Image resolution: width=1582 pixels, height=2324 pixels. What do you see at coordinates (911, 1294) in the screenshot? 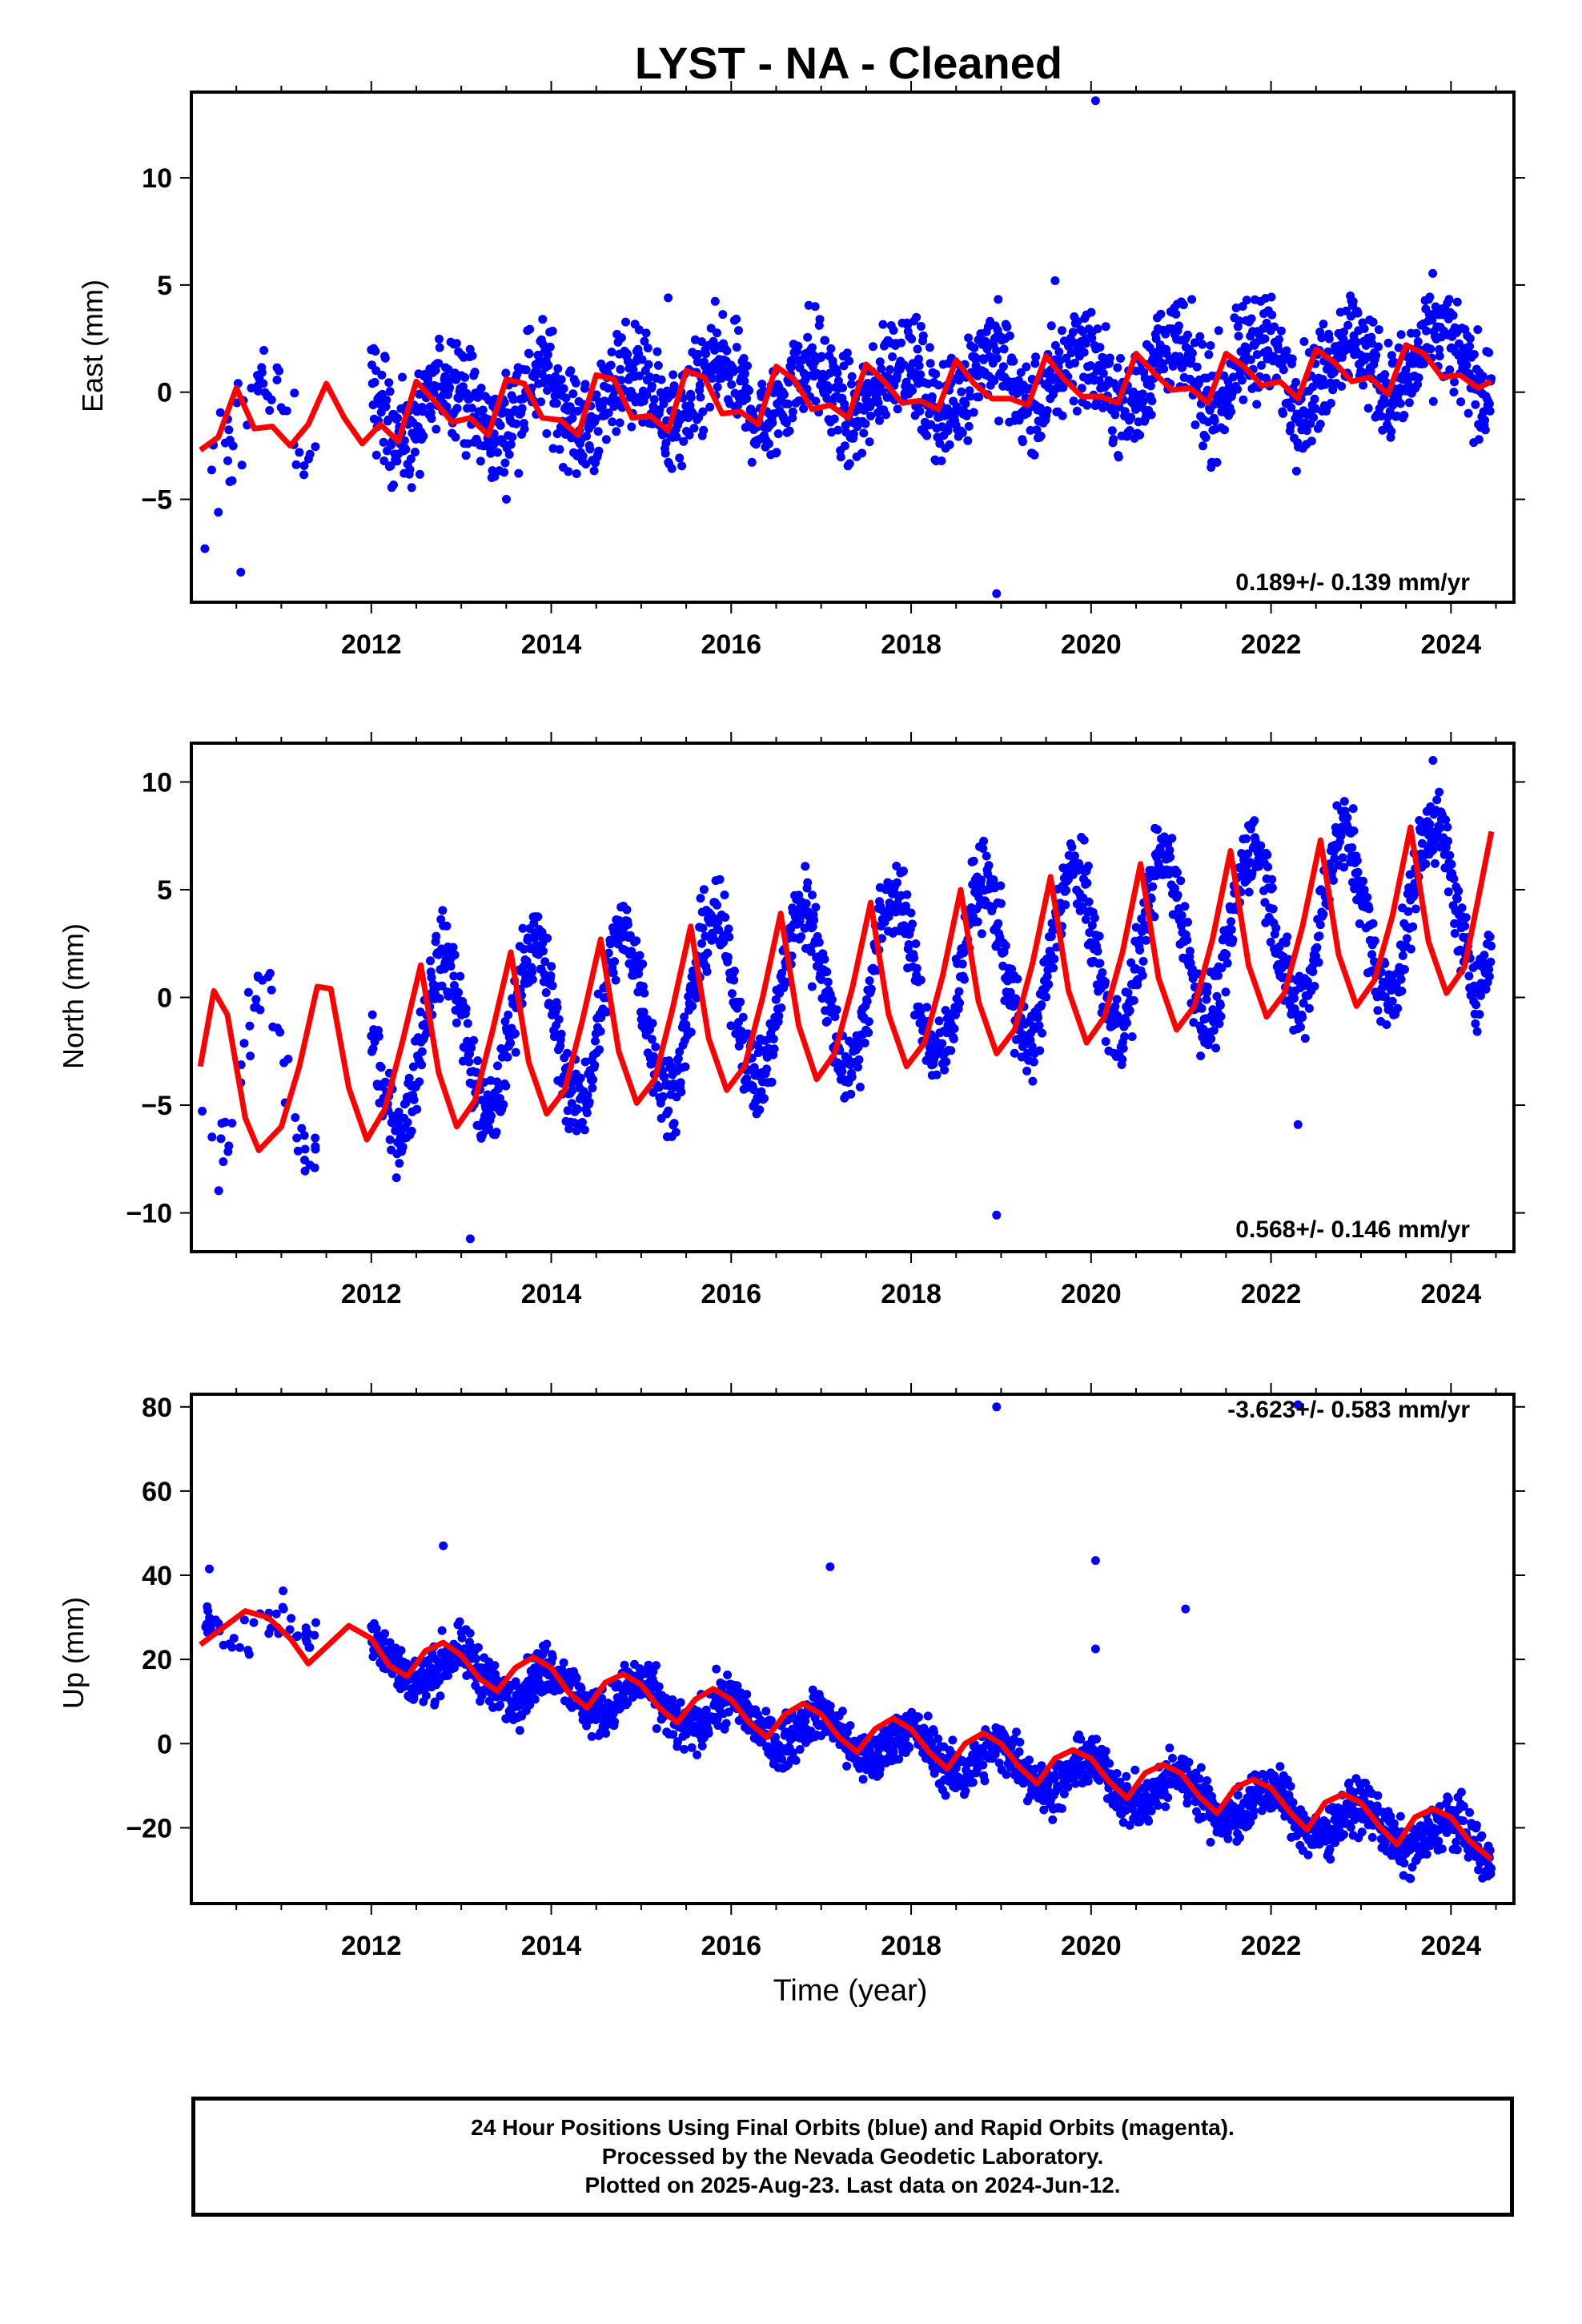
I see `x-tick-label: 2018` at bounding box center [911, 1294].